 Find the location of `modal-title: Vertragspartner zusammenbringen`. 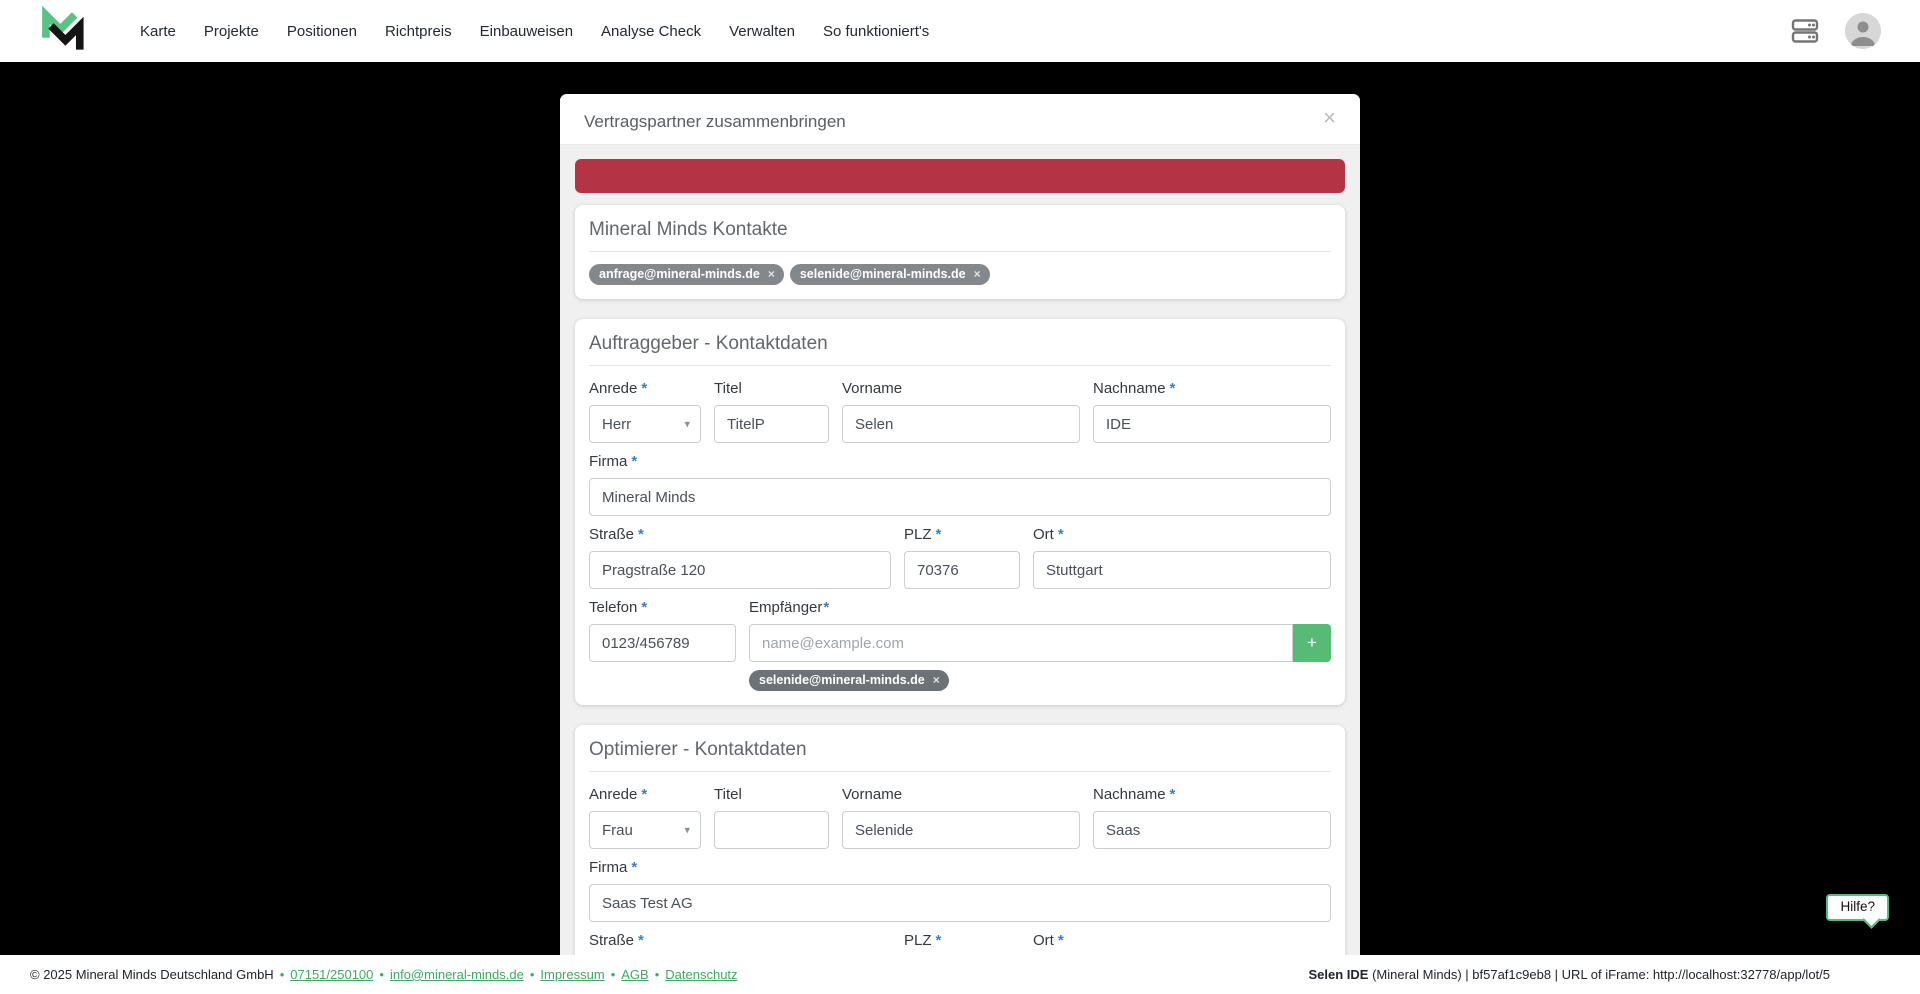

modal-title: Vertragspartner zusammenbringen is located at coordinates (715, 121).